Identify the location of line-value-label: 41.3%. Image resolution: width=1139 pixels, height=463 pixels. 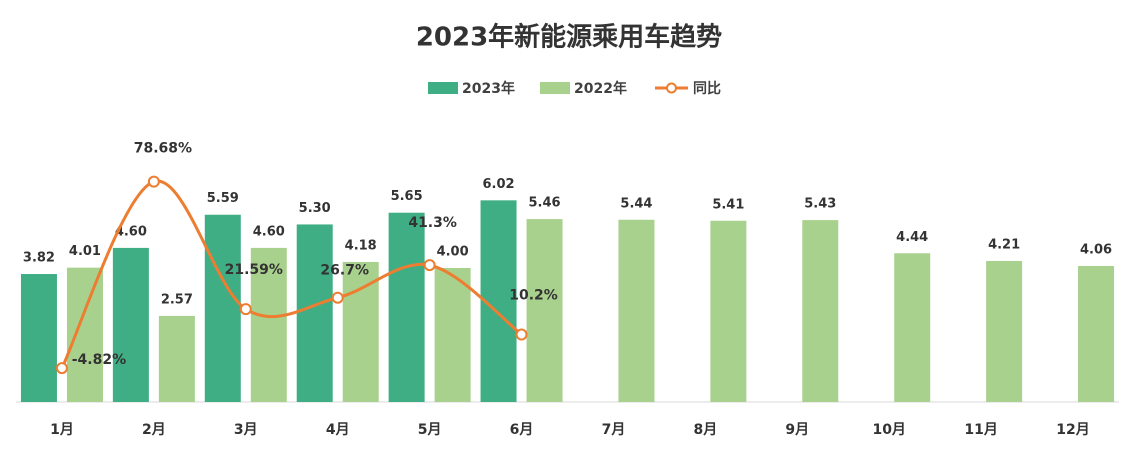
(432, 223).